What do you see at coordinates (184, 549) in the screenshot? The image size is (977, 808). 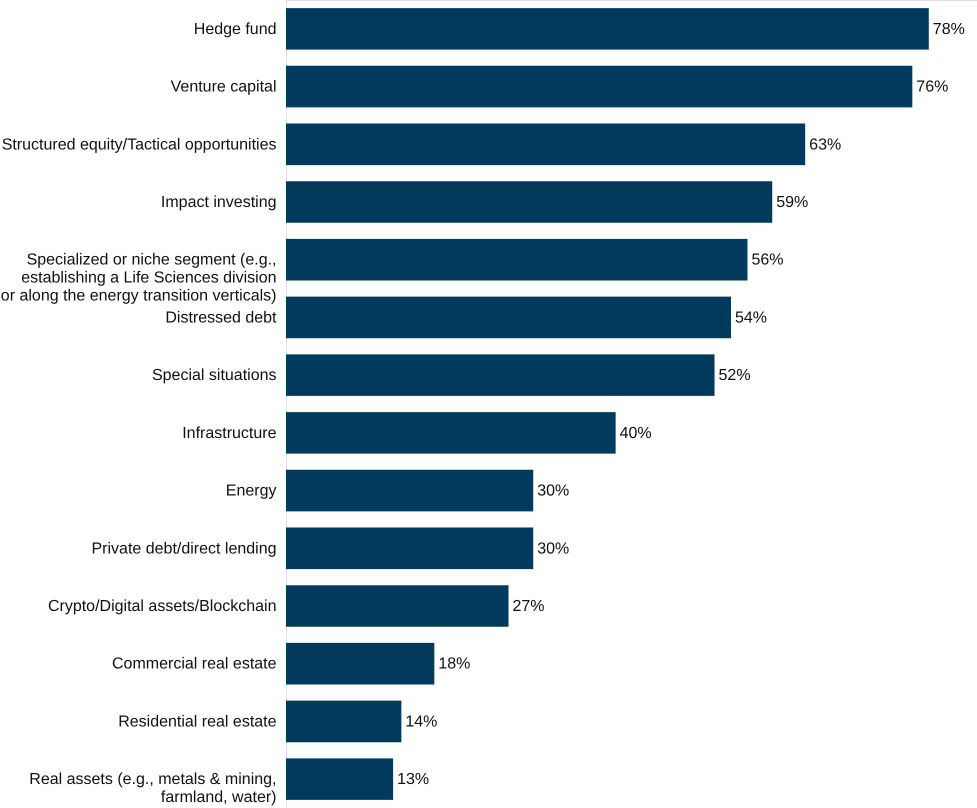 I see `y-tick-label: Private debt/direct lending` at bounding box center [184, 549].